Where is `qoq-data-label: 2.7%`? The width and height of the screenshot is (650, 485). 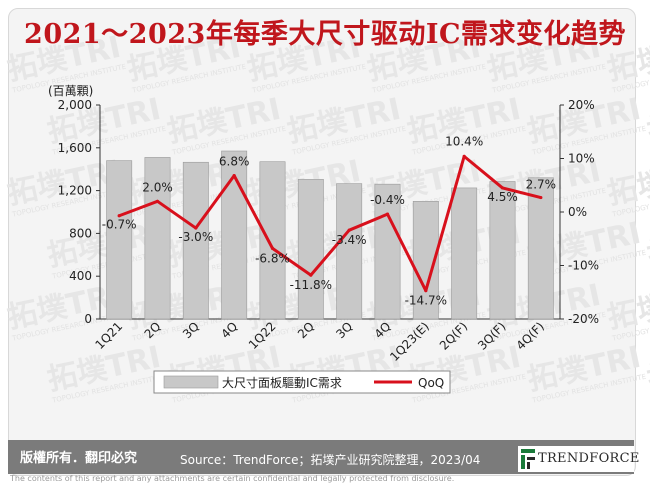
qoq-data-label: 2.7% is located at coordinates (541, 185).